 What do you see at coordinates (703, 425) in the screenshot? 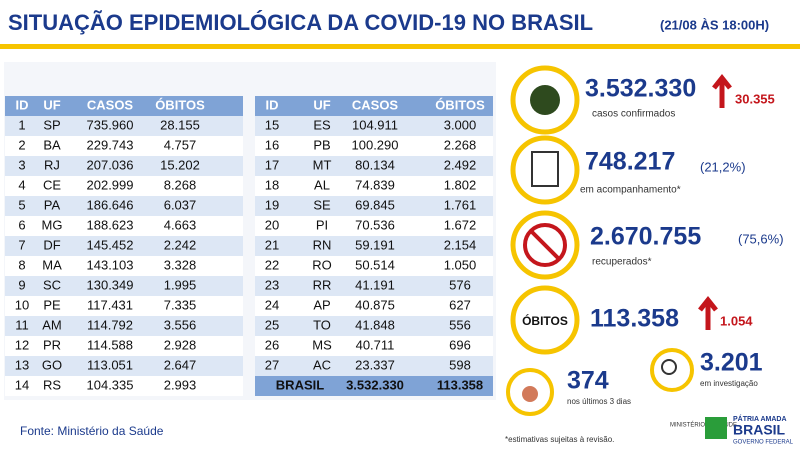
I see `ministry: MINISTÉRIO DA SAÚDE` at bounding box center [703, 425].